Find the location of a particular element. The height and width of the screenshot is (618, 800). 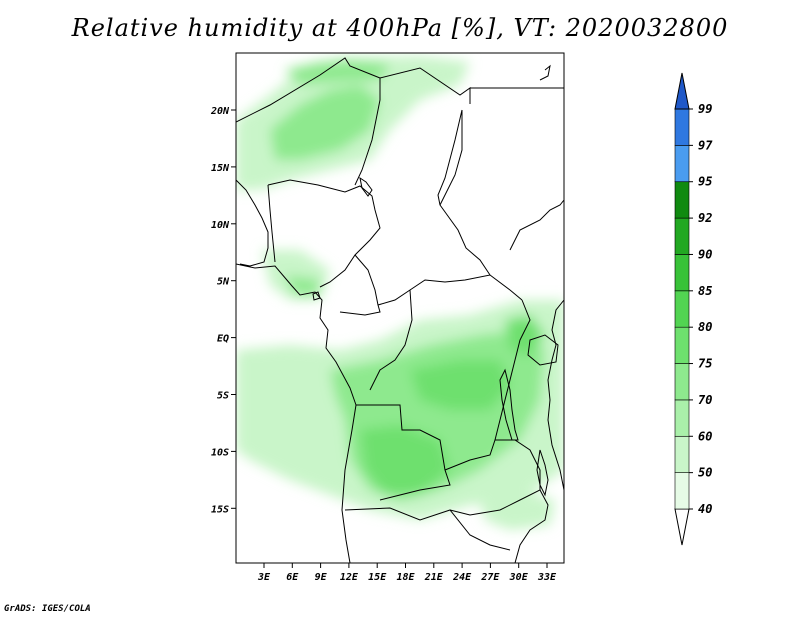

lake-victoria is located at coordinates (543, 350).